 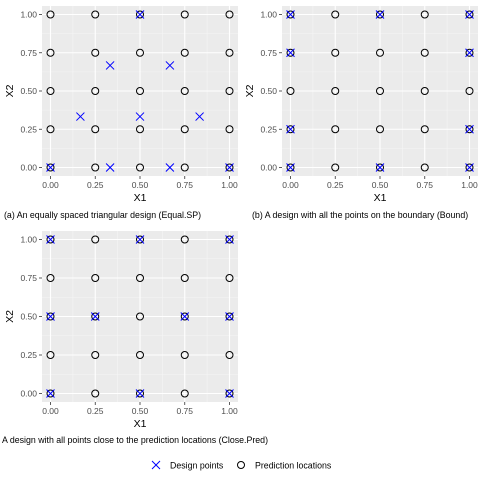 I want to click on legend: Design points Prediction locations, so click(x=242, y=466).